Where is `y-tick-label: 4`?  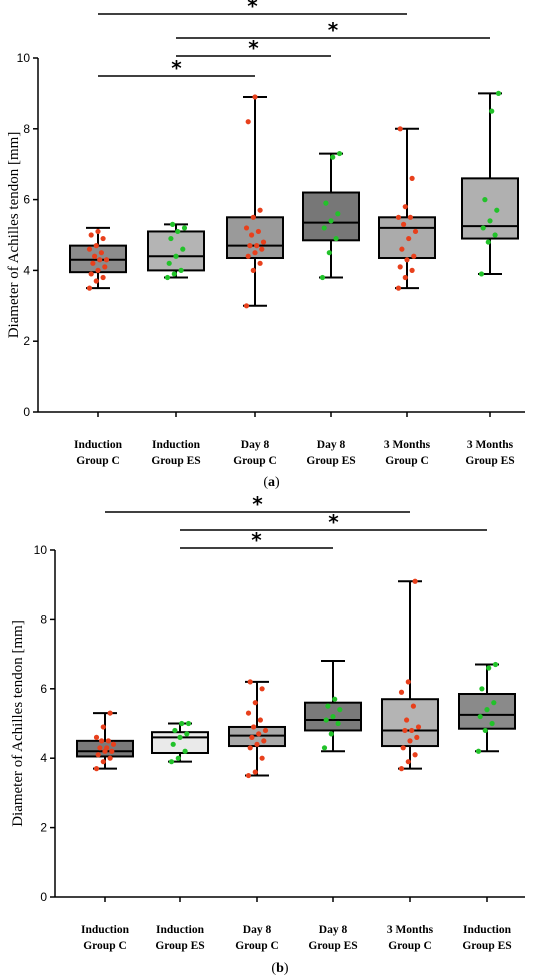
y-tick-label: 4 is located at coordinates (43, 758).